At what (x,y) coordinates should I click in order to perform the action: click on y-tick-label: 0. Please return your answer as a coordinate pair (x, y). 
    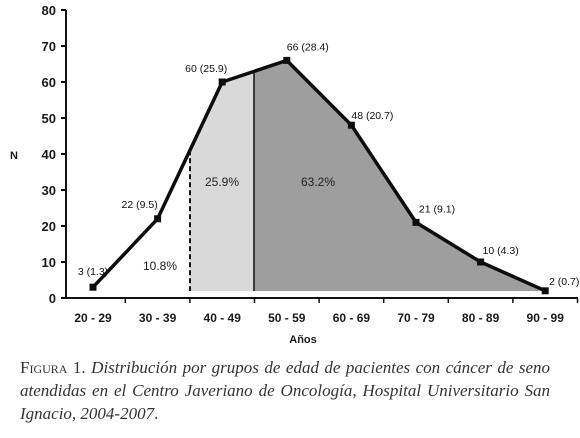
    Looking at the image, I should click on (52, 298).